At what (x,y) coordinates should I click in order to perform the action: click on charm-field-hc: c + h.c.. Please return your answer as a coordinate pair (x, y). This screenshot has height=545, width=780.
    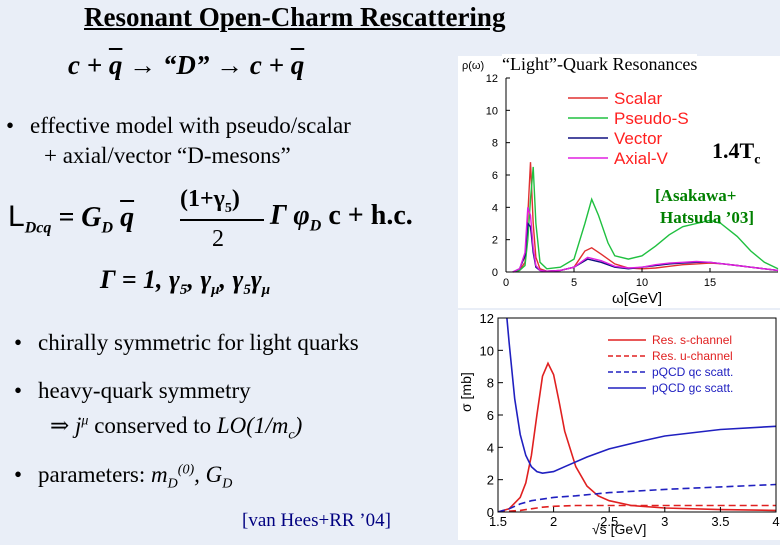
    Looking at the image, I should click on (367, 215).